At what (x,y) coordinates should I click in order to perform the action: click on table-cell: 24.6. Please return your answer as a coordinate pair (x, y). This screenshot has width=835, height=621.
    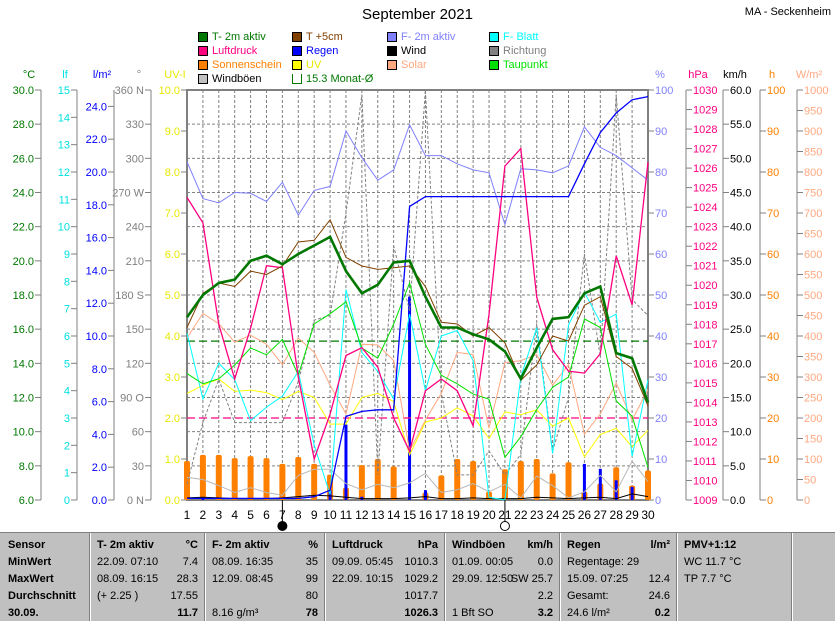
    Looking at the image, I should click on (659, 596).